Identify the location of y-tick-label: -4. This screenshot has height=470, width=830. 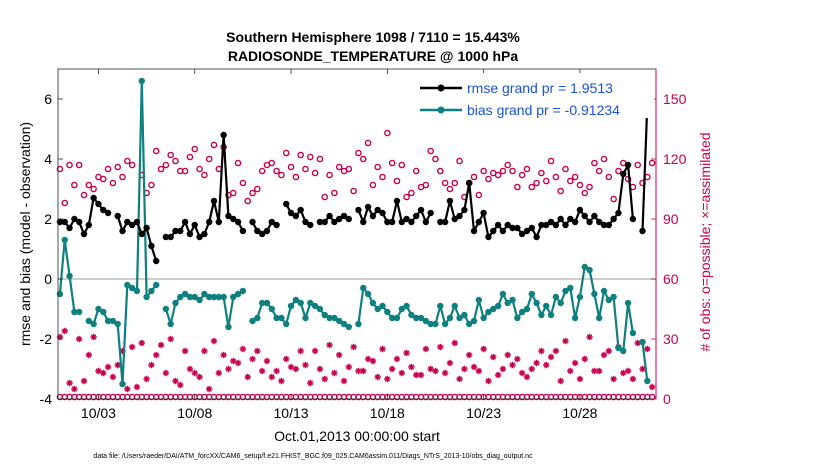
(46, 399).